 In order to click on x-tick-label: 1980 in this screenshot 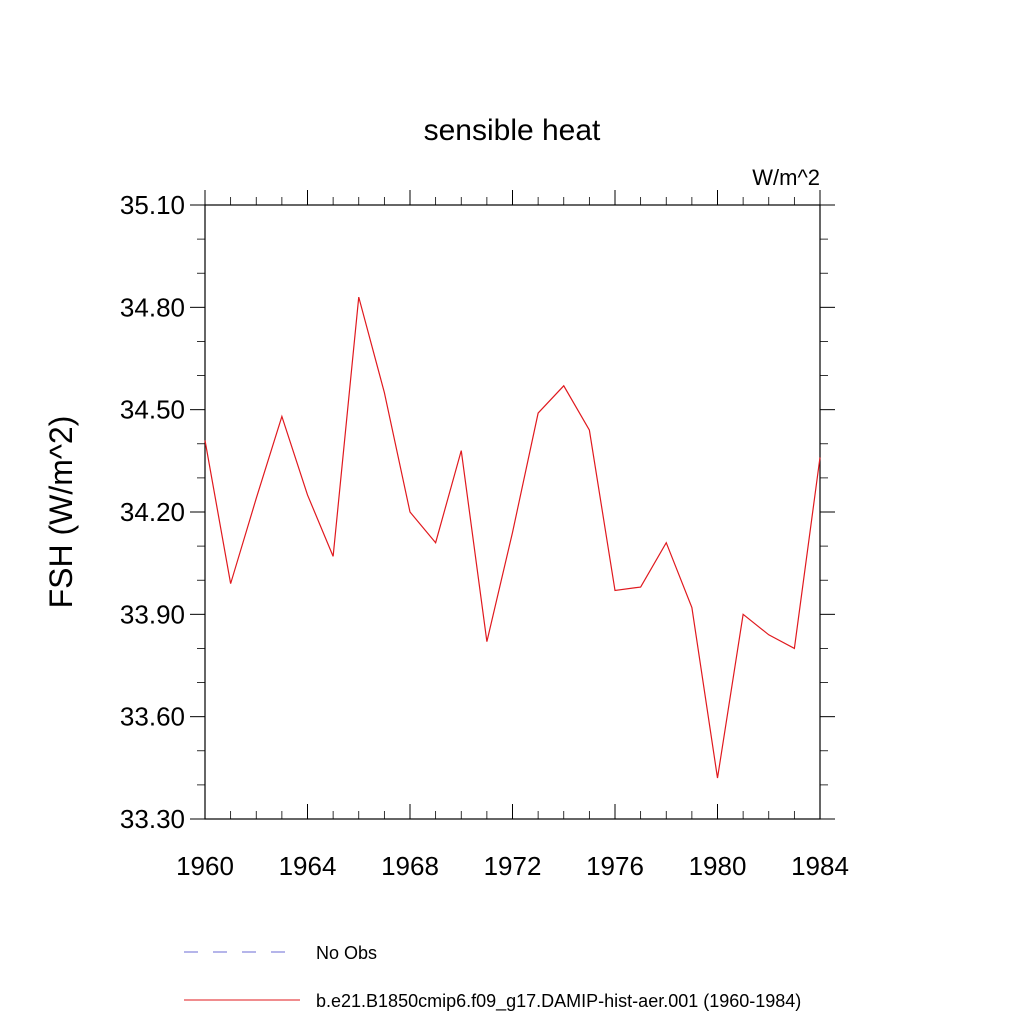, I will do `click(718, 866)`.